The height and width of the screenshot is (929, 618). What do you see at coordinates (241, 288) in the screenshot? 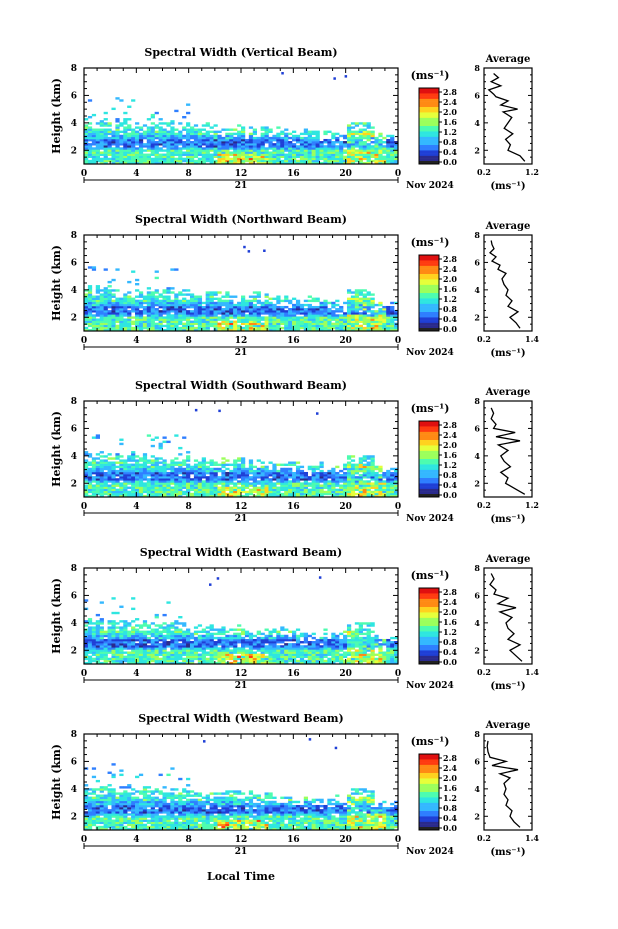
I see `heatmap-field` at bounding box center [241, 288].